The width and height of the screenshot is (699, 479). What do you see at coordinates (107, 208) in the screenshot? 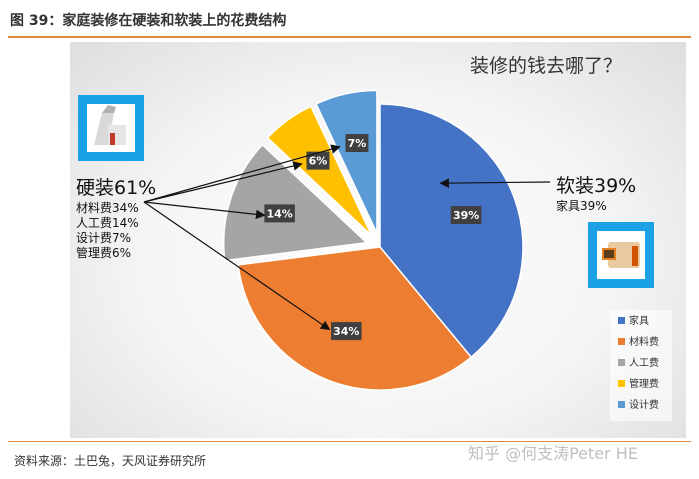
I see `hard-line-materials: 材料费34%` at bounding box center [107, 208].